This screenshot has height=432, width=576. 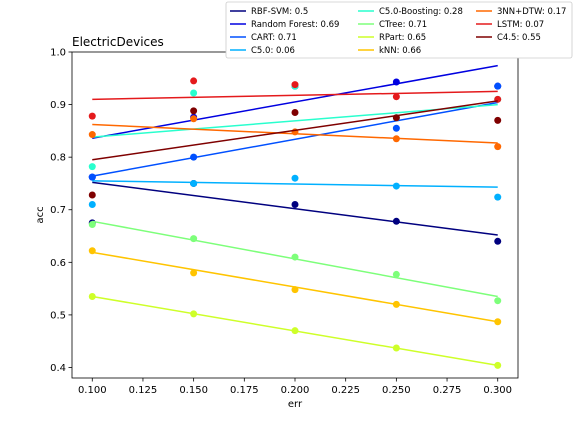 I want to click on legend-entry-6: RPart: 0.65, so click(x=402, y=38).